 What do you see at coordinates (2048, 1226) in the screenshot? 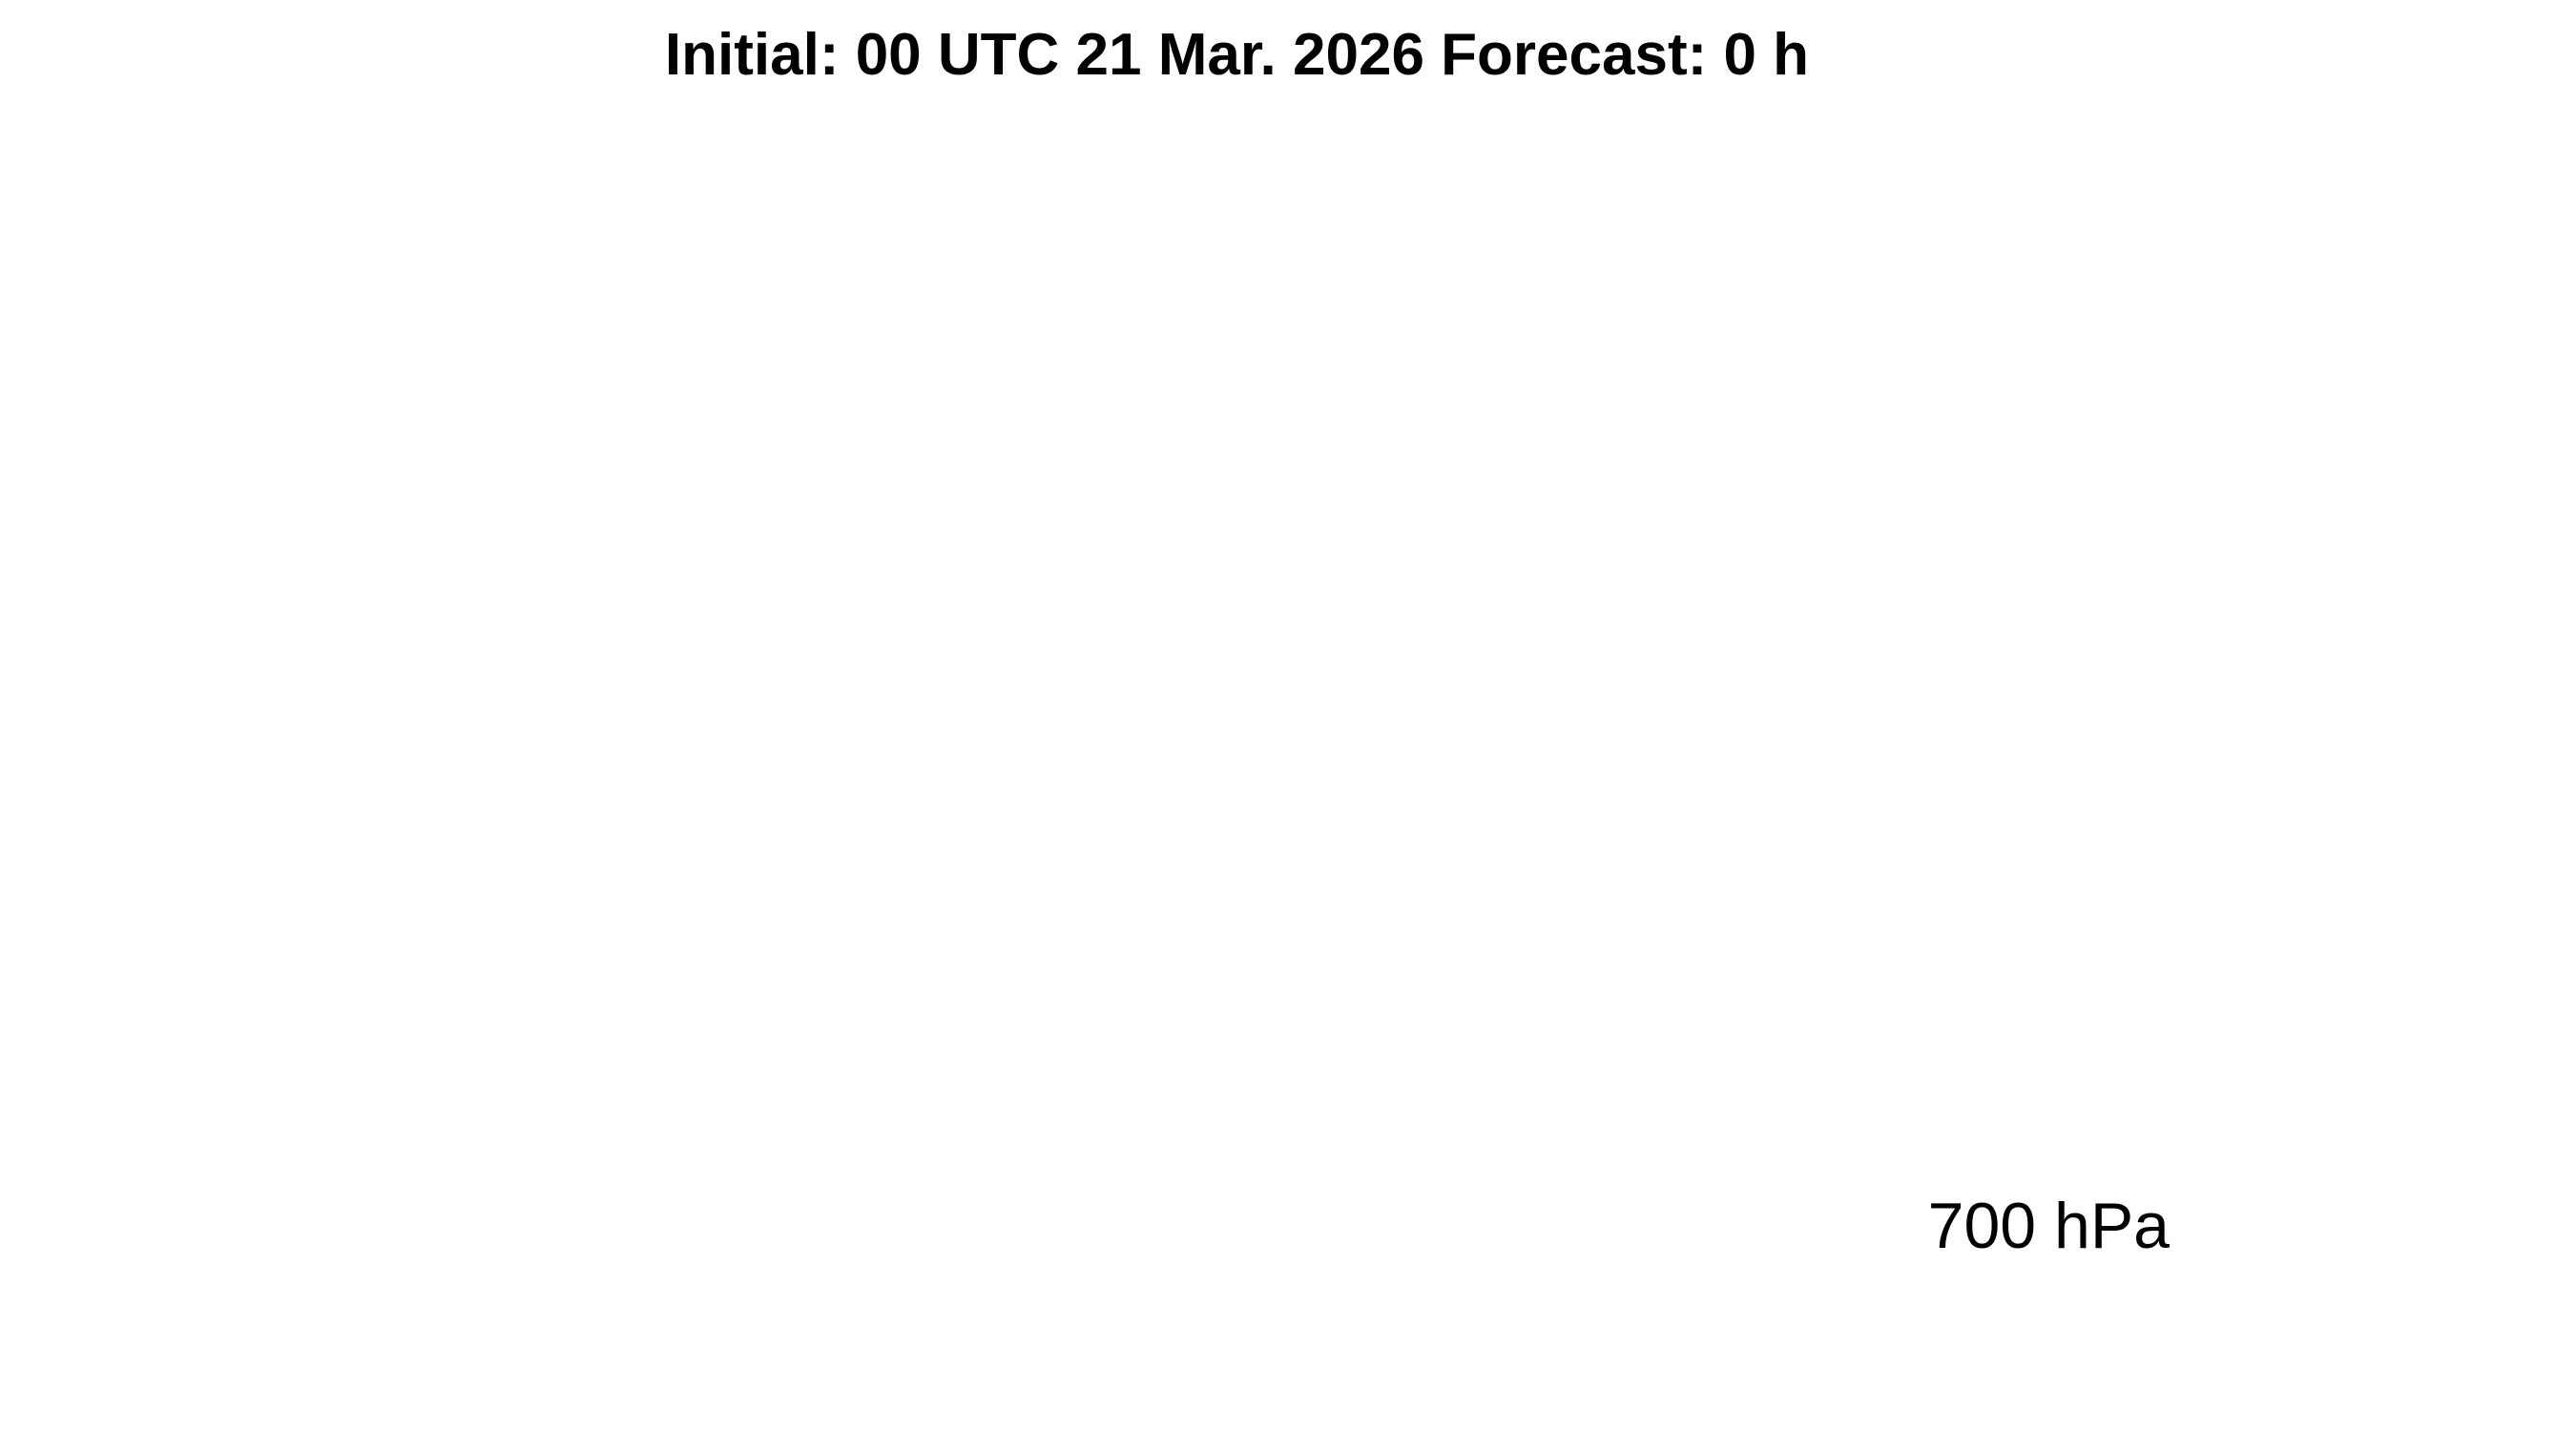
I see `pressure-level-label: 700 hPa` at bounding box center [2048, 1226].